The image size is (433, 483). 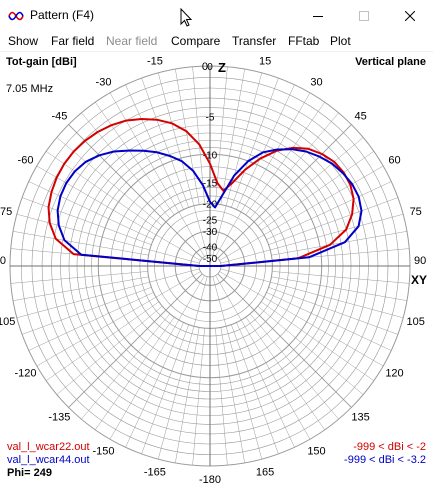 What do you see at coordinates (222, 67) in the screenshot?
I see `z-axis-label: Z` at bounding box center [222, 67].